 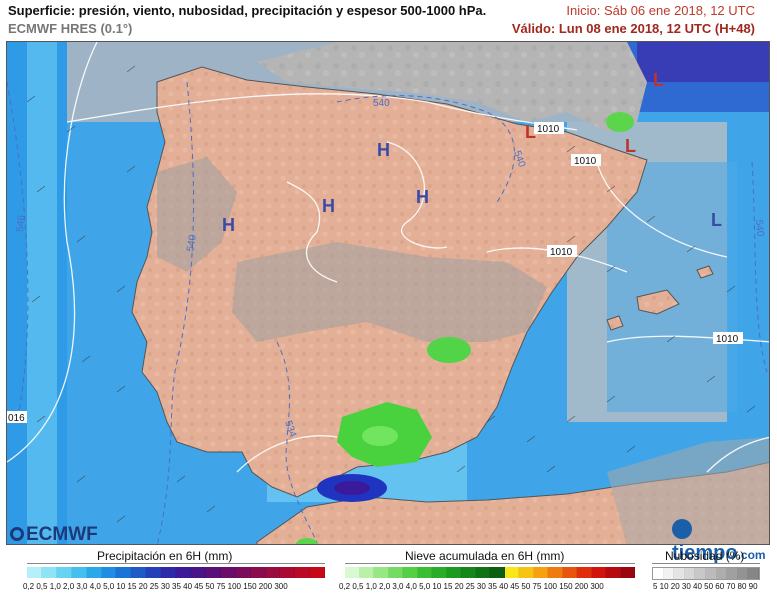 I want to click on tiempo-logo: tiempo.com, so click(x=724, y=542).